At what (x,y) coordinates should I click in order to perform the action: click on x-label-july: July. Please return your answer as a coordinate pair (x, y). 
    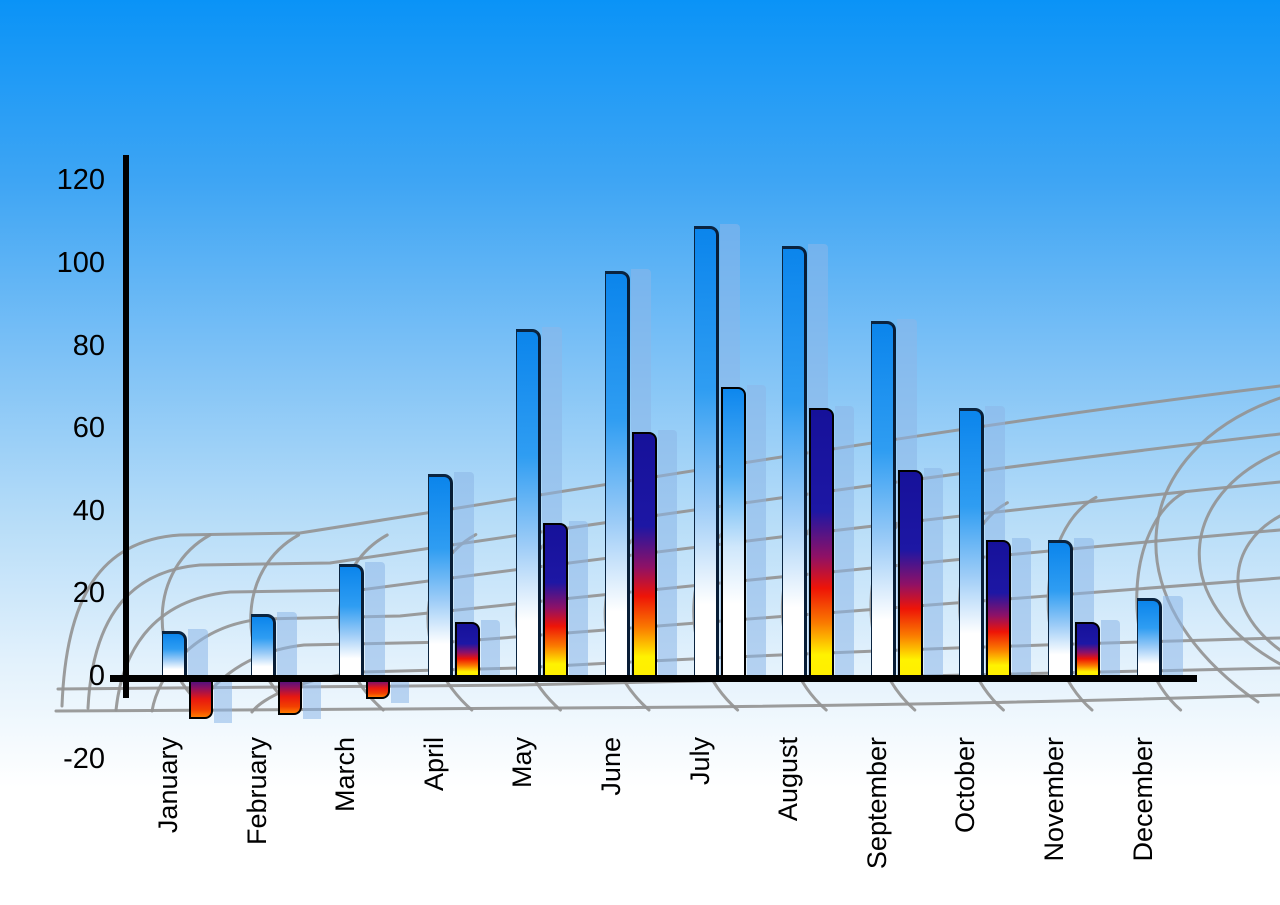
    Looking at the image, I should click on (699, 761).